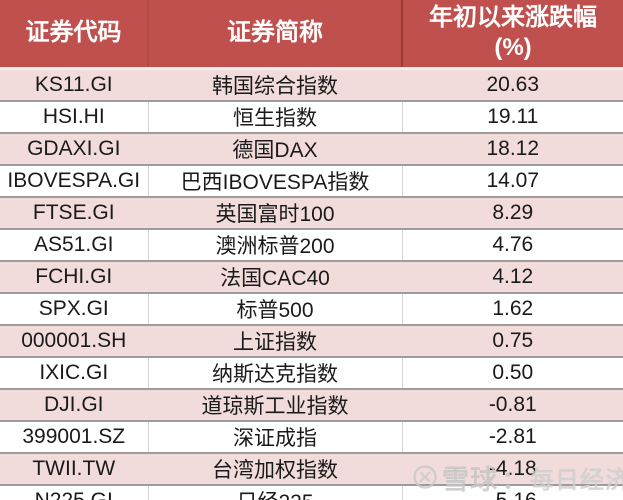 Image resolution: width=623 pixels, height=500 pixels. What do you see at coordinates (74, 372) in the screenshot?
I see `security-code-cell: IXIC.GI` at bounding box center [74, 372].